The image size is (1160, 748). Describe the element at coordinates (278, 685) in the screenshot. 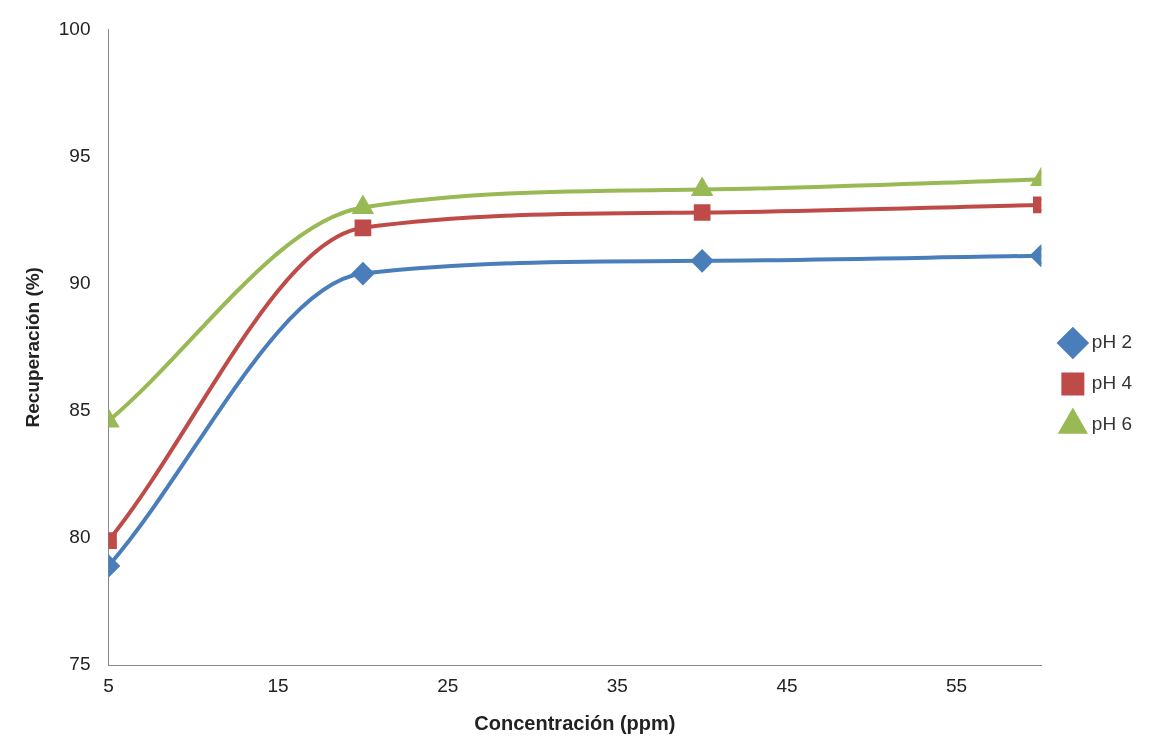

I see `x-tick-label: 15` at that location.